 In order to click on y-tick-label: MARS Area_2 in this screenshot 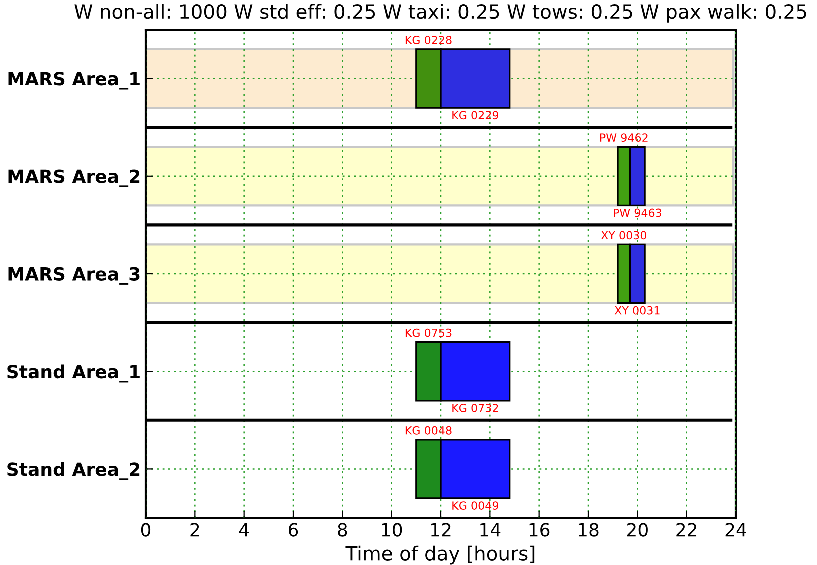, I will do `click(74, 179)`.